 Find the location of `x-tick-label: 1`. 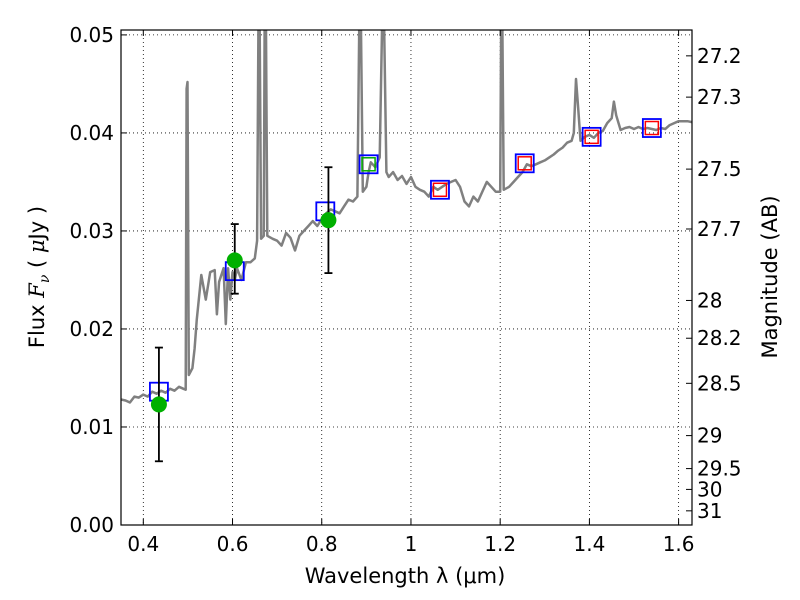

x-tick-label: 1 is located at coordinates (411, 544).